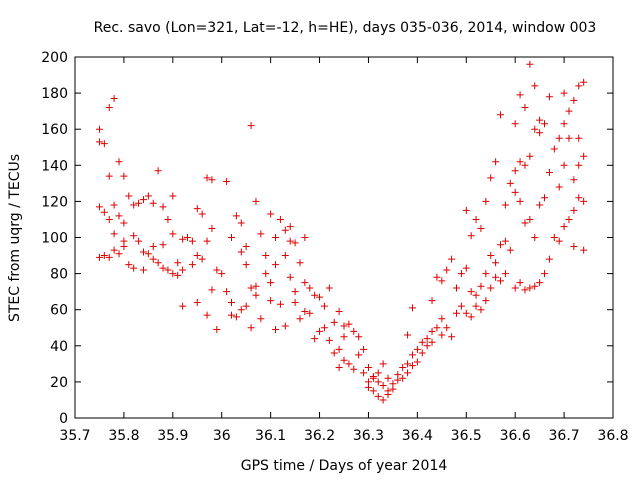 The width and height of the screenshot is (640, 480). Describe the element at coordinates (466, 436) in the screenshot. I see `x-tick-label: 36.5` at that location.